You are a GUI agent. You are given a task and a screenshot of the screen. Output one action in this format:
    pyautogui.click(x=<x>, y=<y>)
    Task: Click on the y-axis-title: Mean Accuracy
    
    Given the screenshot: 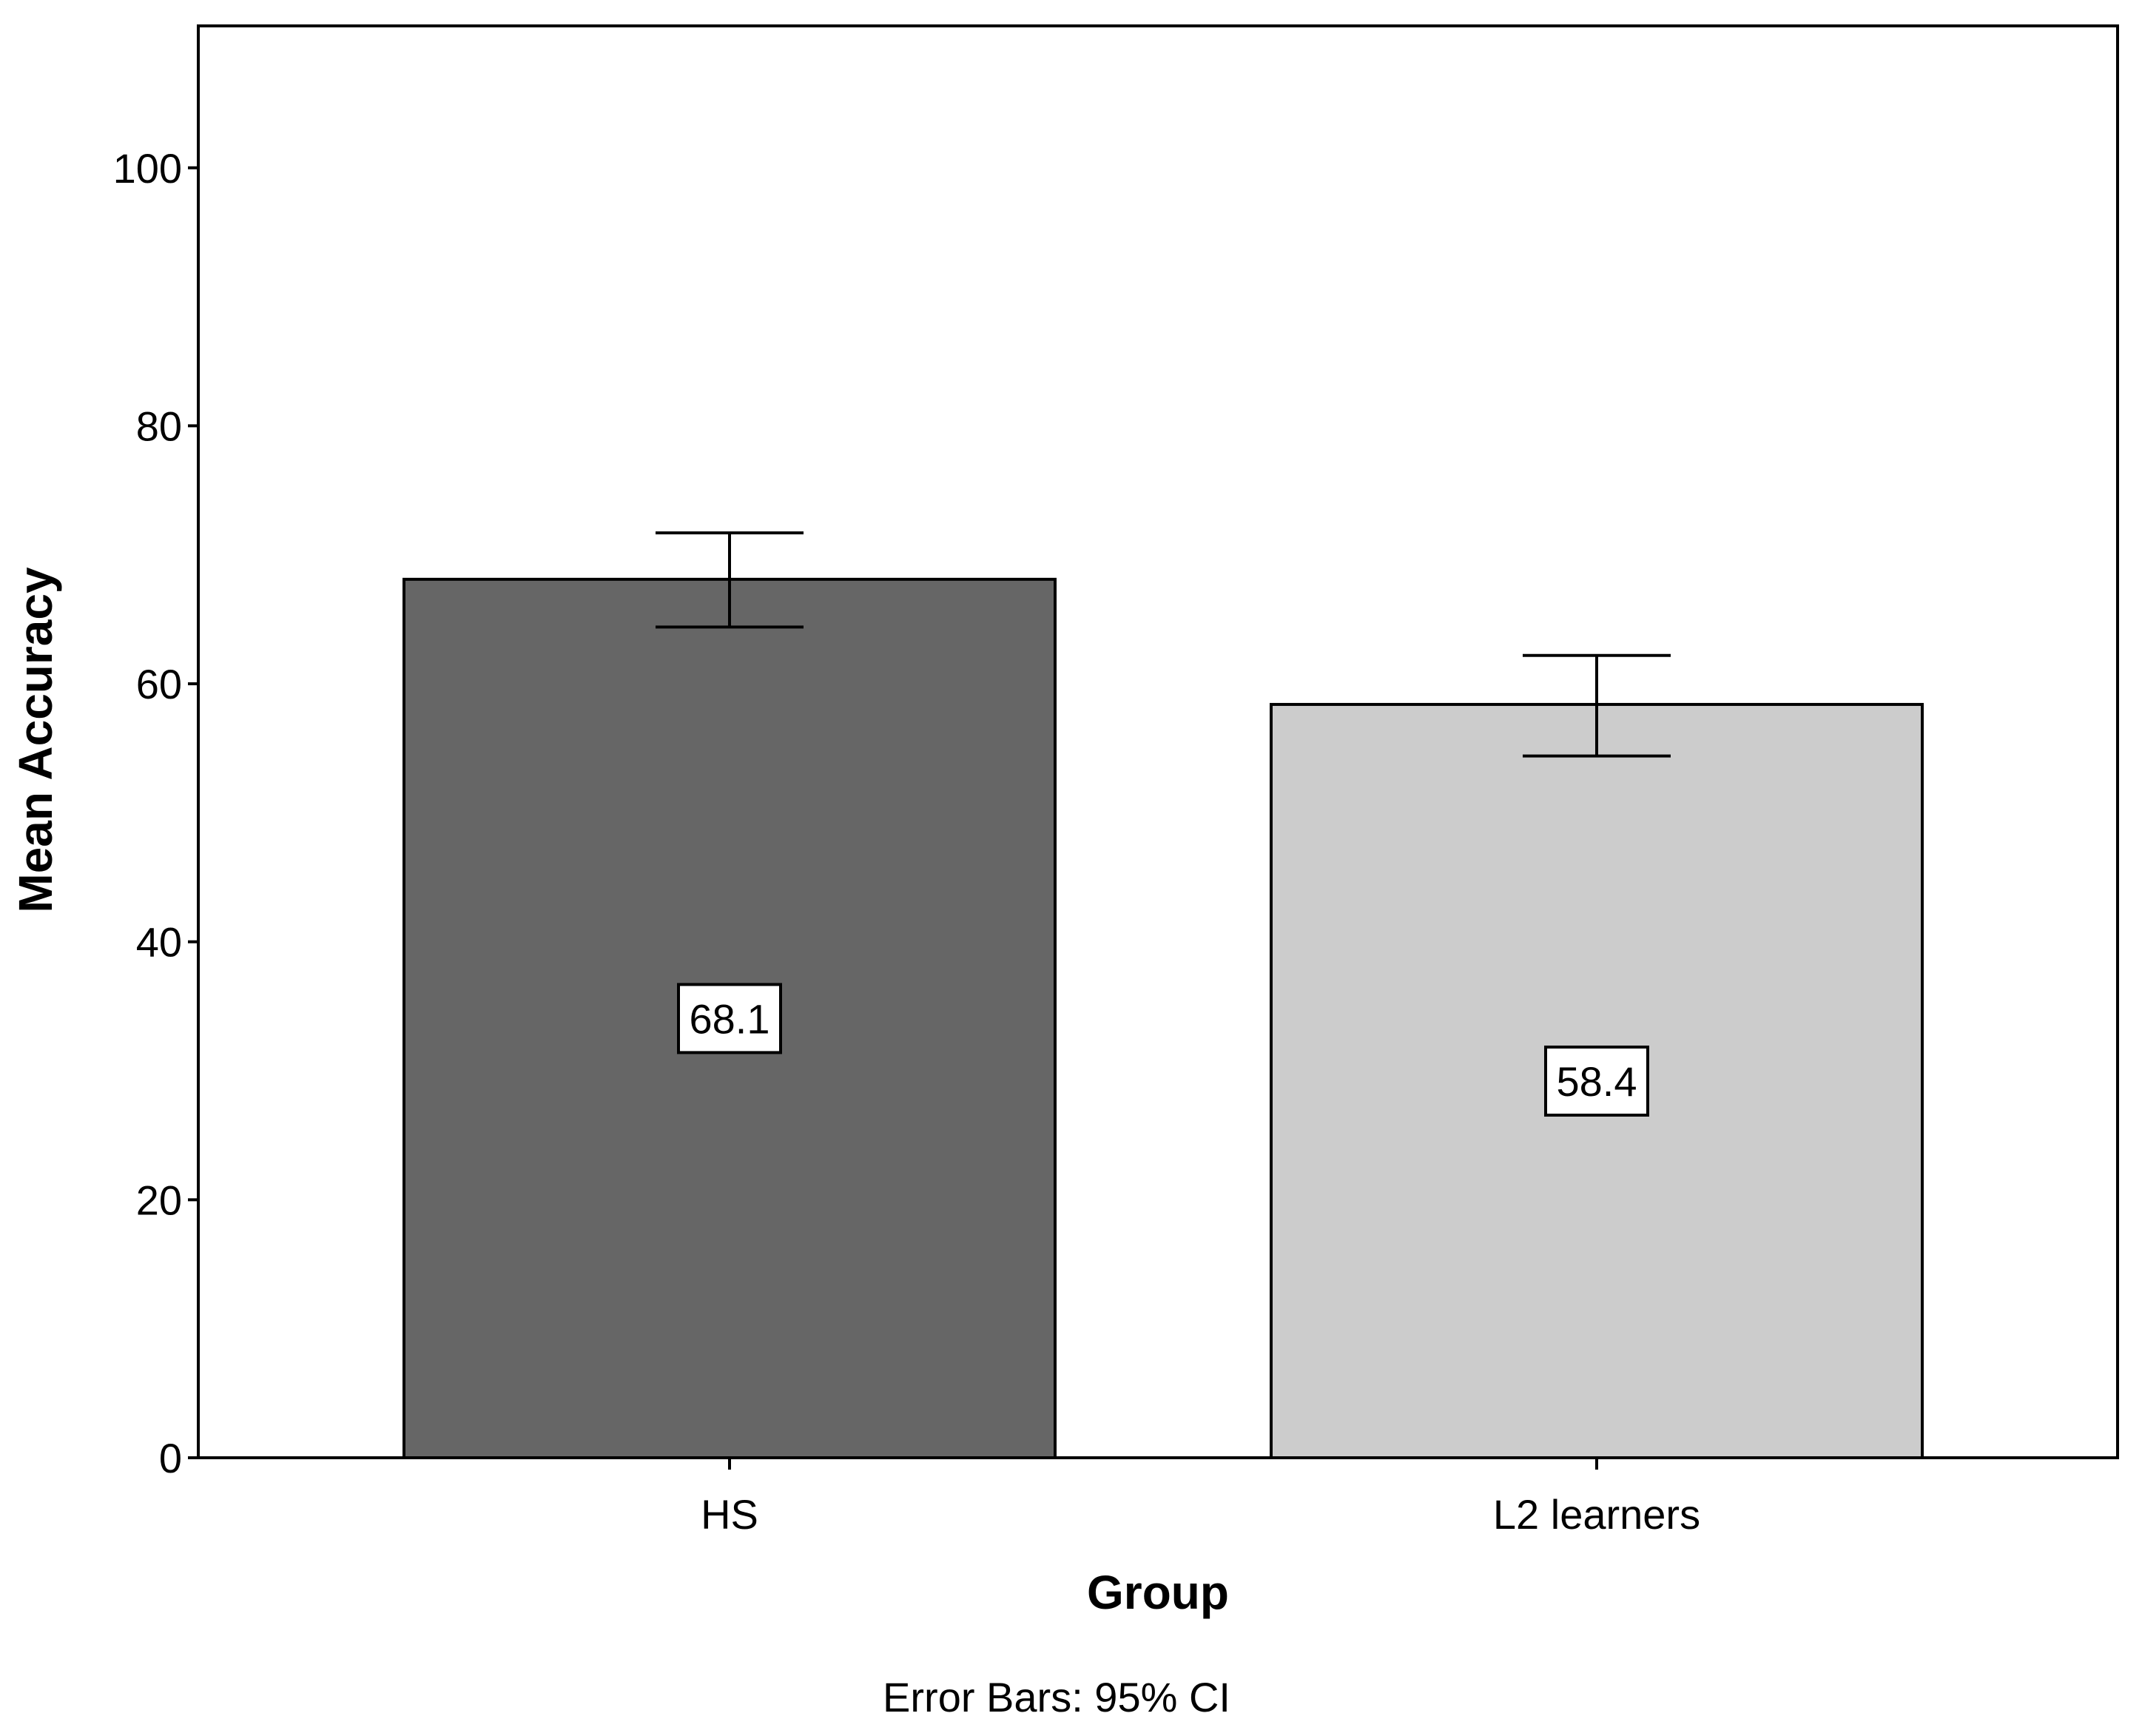 What is the action you would take?
    pyautogui.click(x=36, y=740)
    